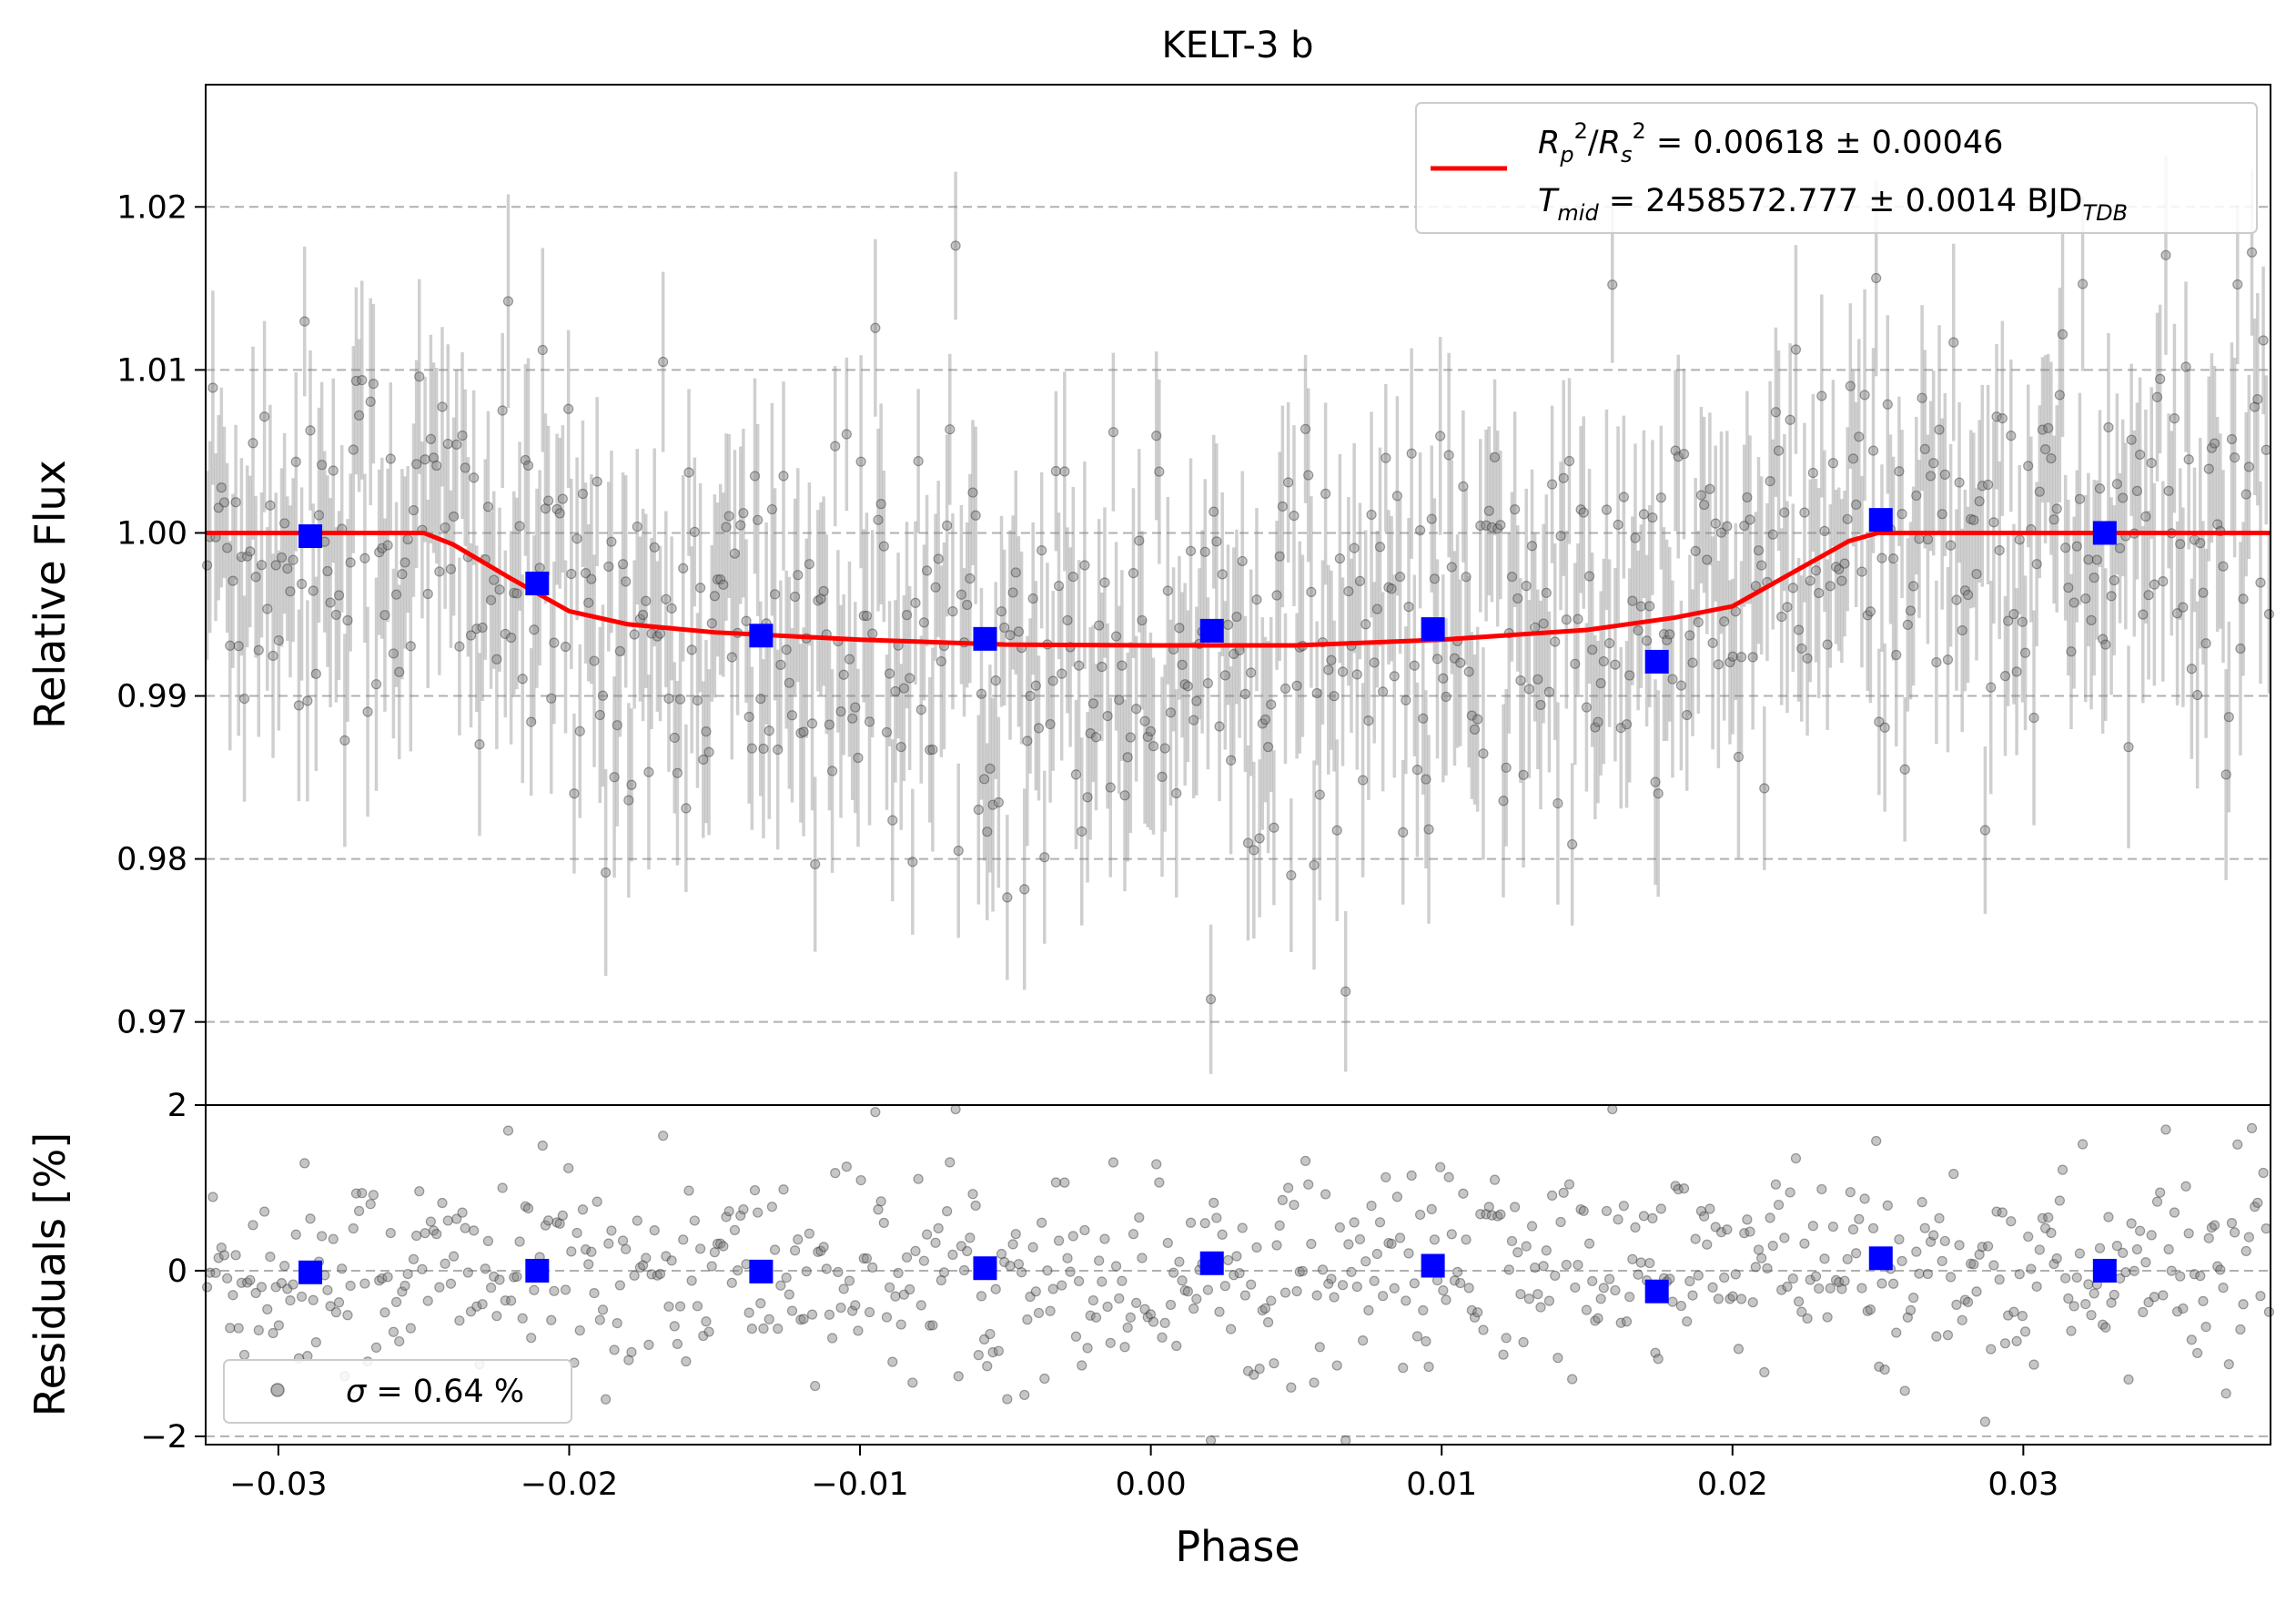  What do you see at coordinates (985, 638) in the screenshot?
I see `binned-point` at bounding box center [985, 638].